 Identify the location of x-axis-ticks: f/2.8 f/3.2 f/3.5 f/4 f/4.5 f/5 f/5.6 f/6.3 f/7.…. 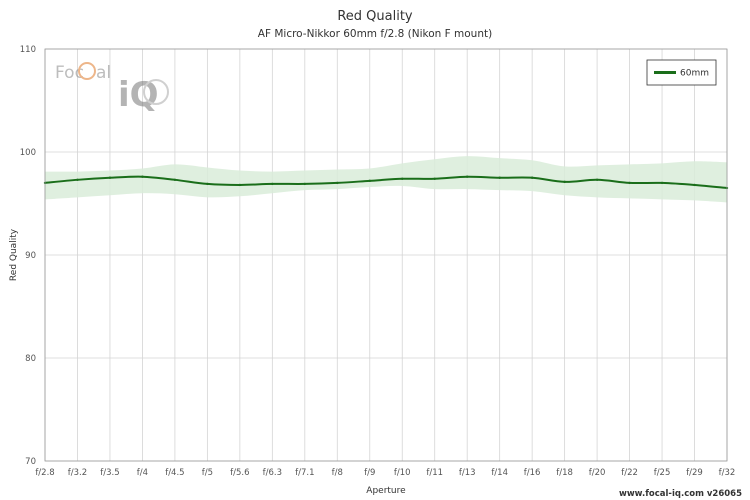
(385, 473).